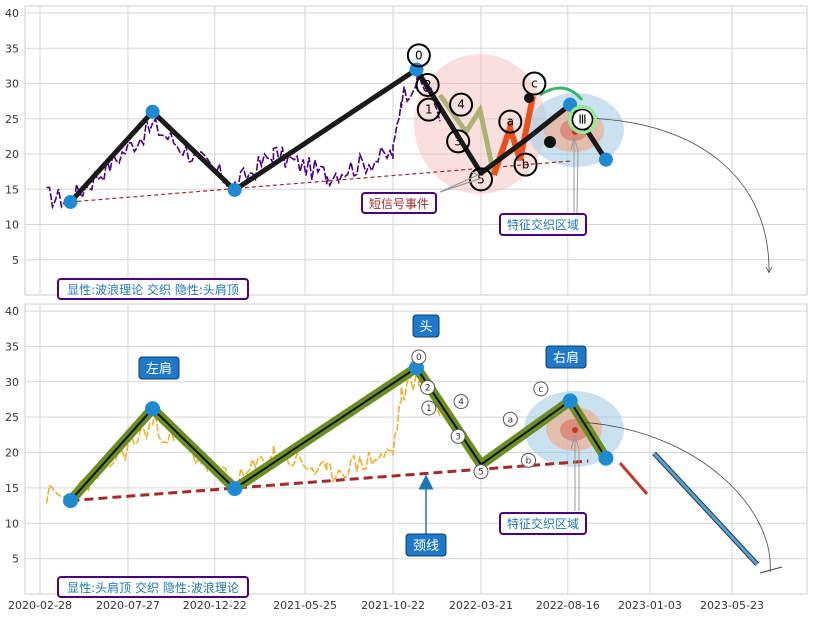 This screenshot has width=813, height=617. Describe the element at coordinates (215, 605) in the screenshot. I see `x-tick-label: 2020-12-22` at that location.